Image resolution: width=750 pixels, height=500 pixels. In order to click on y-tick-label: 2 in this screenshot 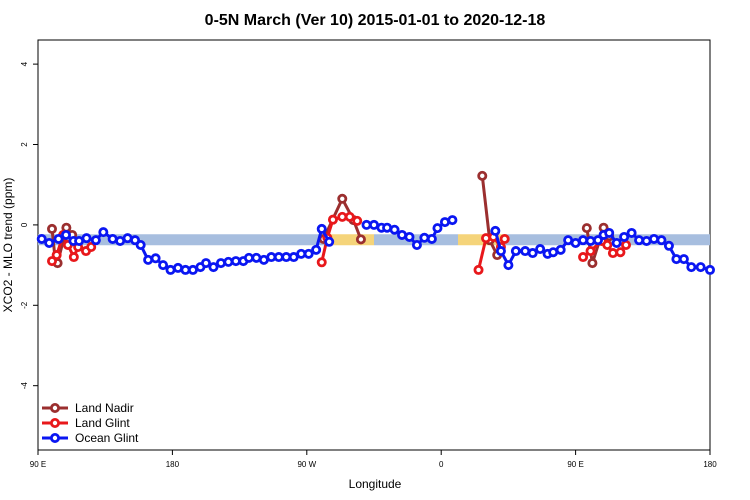, I will do `click(24, 144)`.